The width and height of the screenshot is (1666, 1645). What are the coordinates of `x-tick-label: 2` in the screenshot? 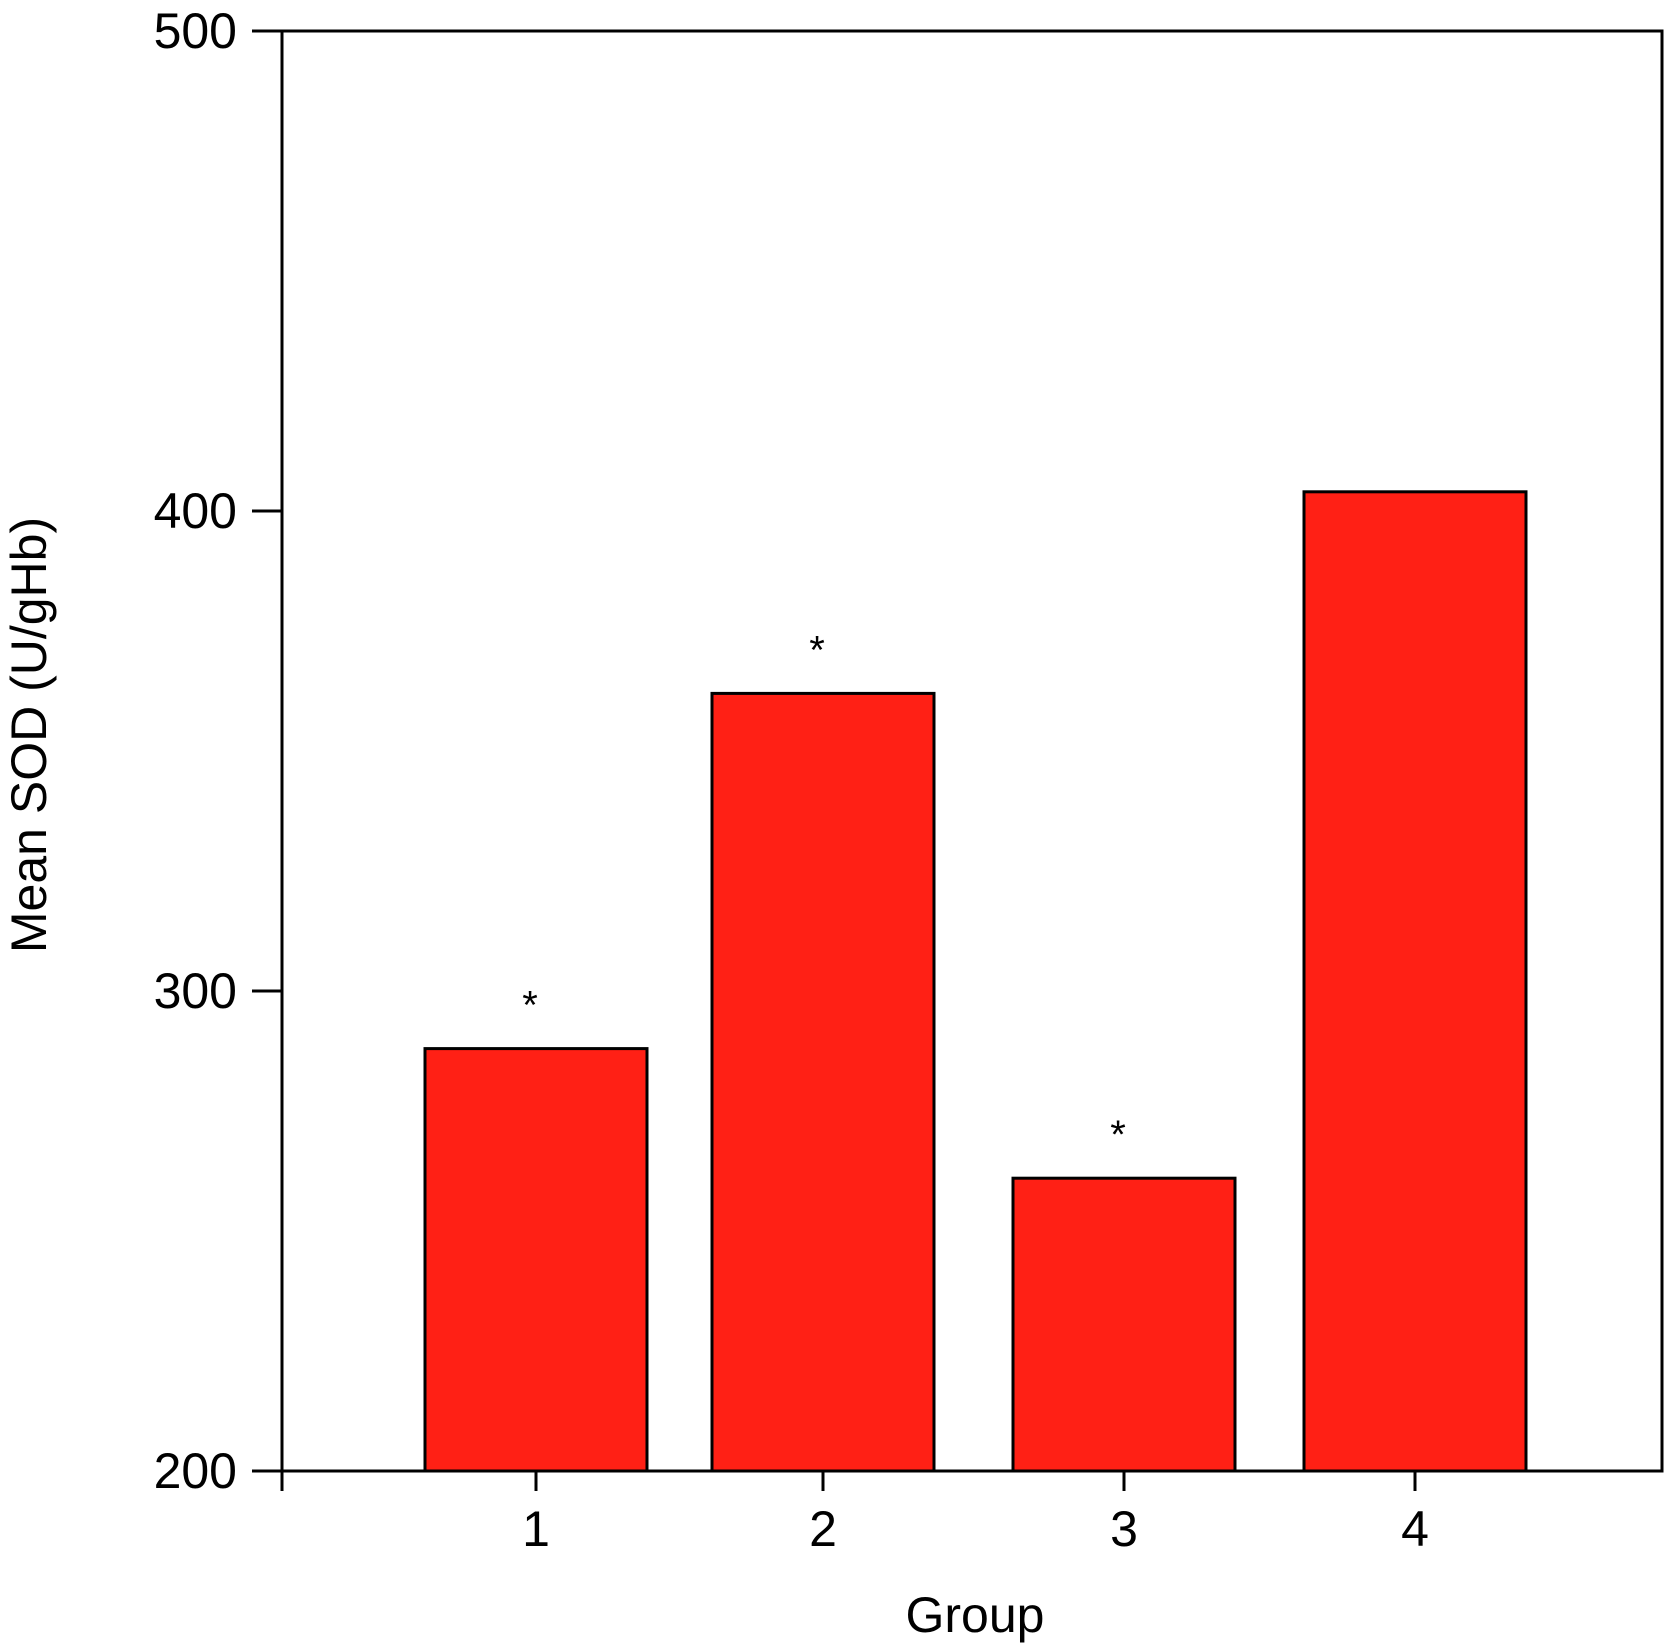 It's located at (823, 1529).